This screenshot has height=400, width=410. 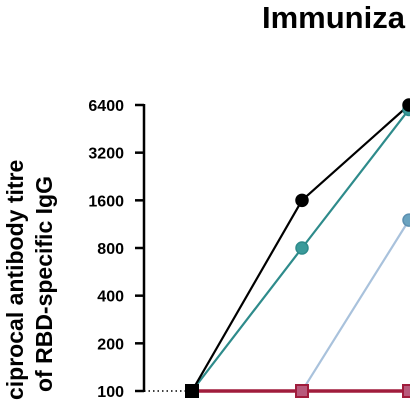 I want to click on y-tick-label: 1600, so click(x=106, y=201).